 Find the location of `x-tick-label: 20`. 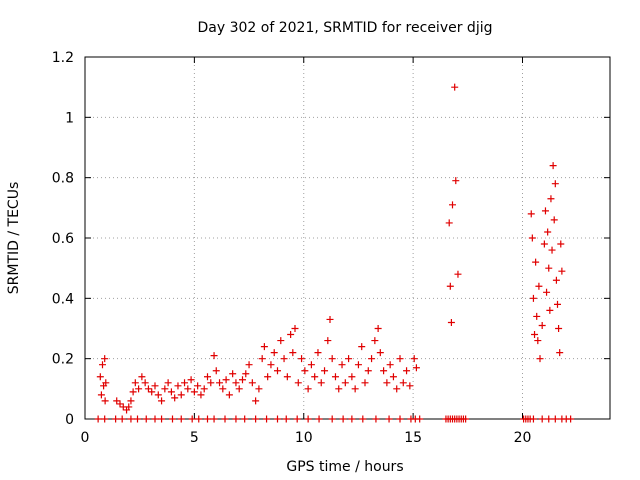

x-tick-label: 20 is located at coordinates (523, 438).